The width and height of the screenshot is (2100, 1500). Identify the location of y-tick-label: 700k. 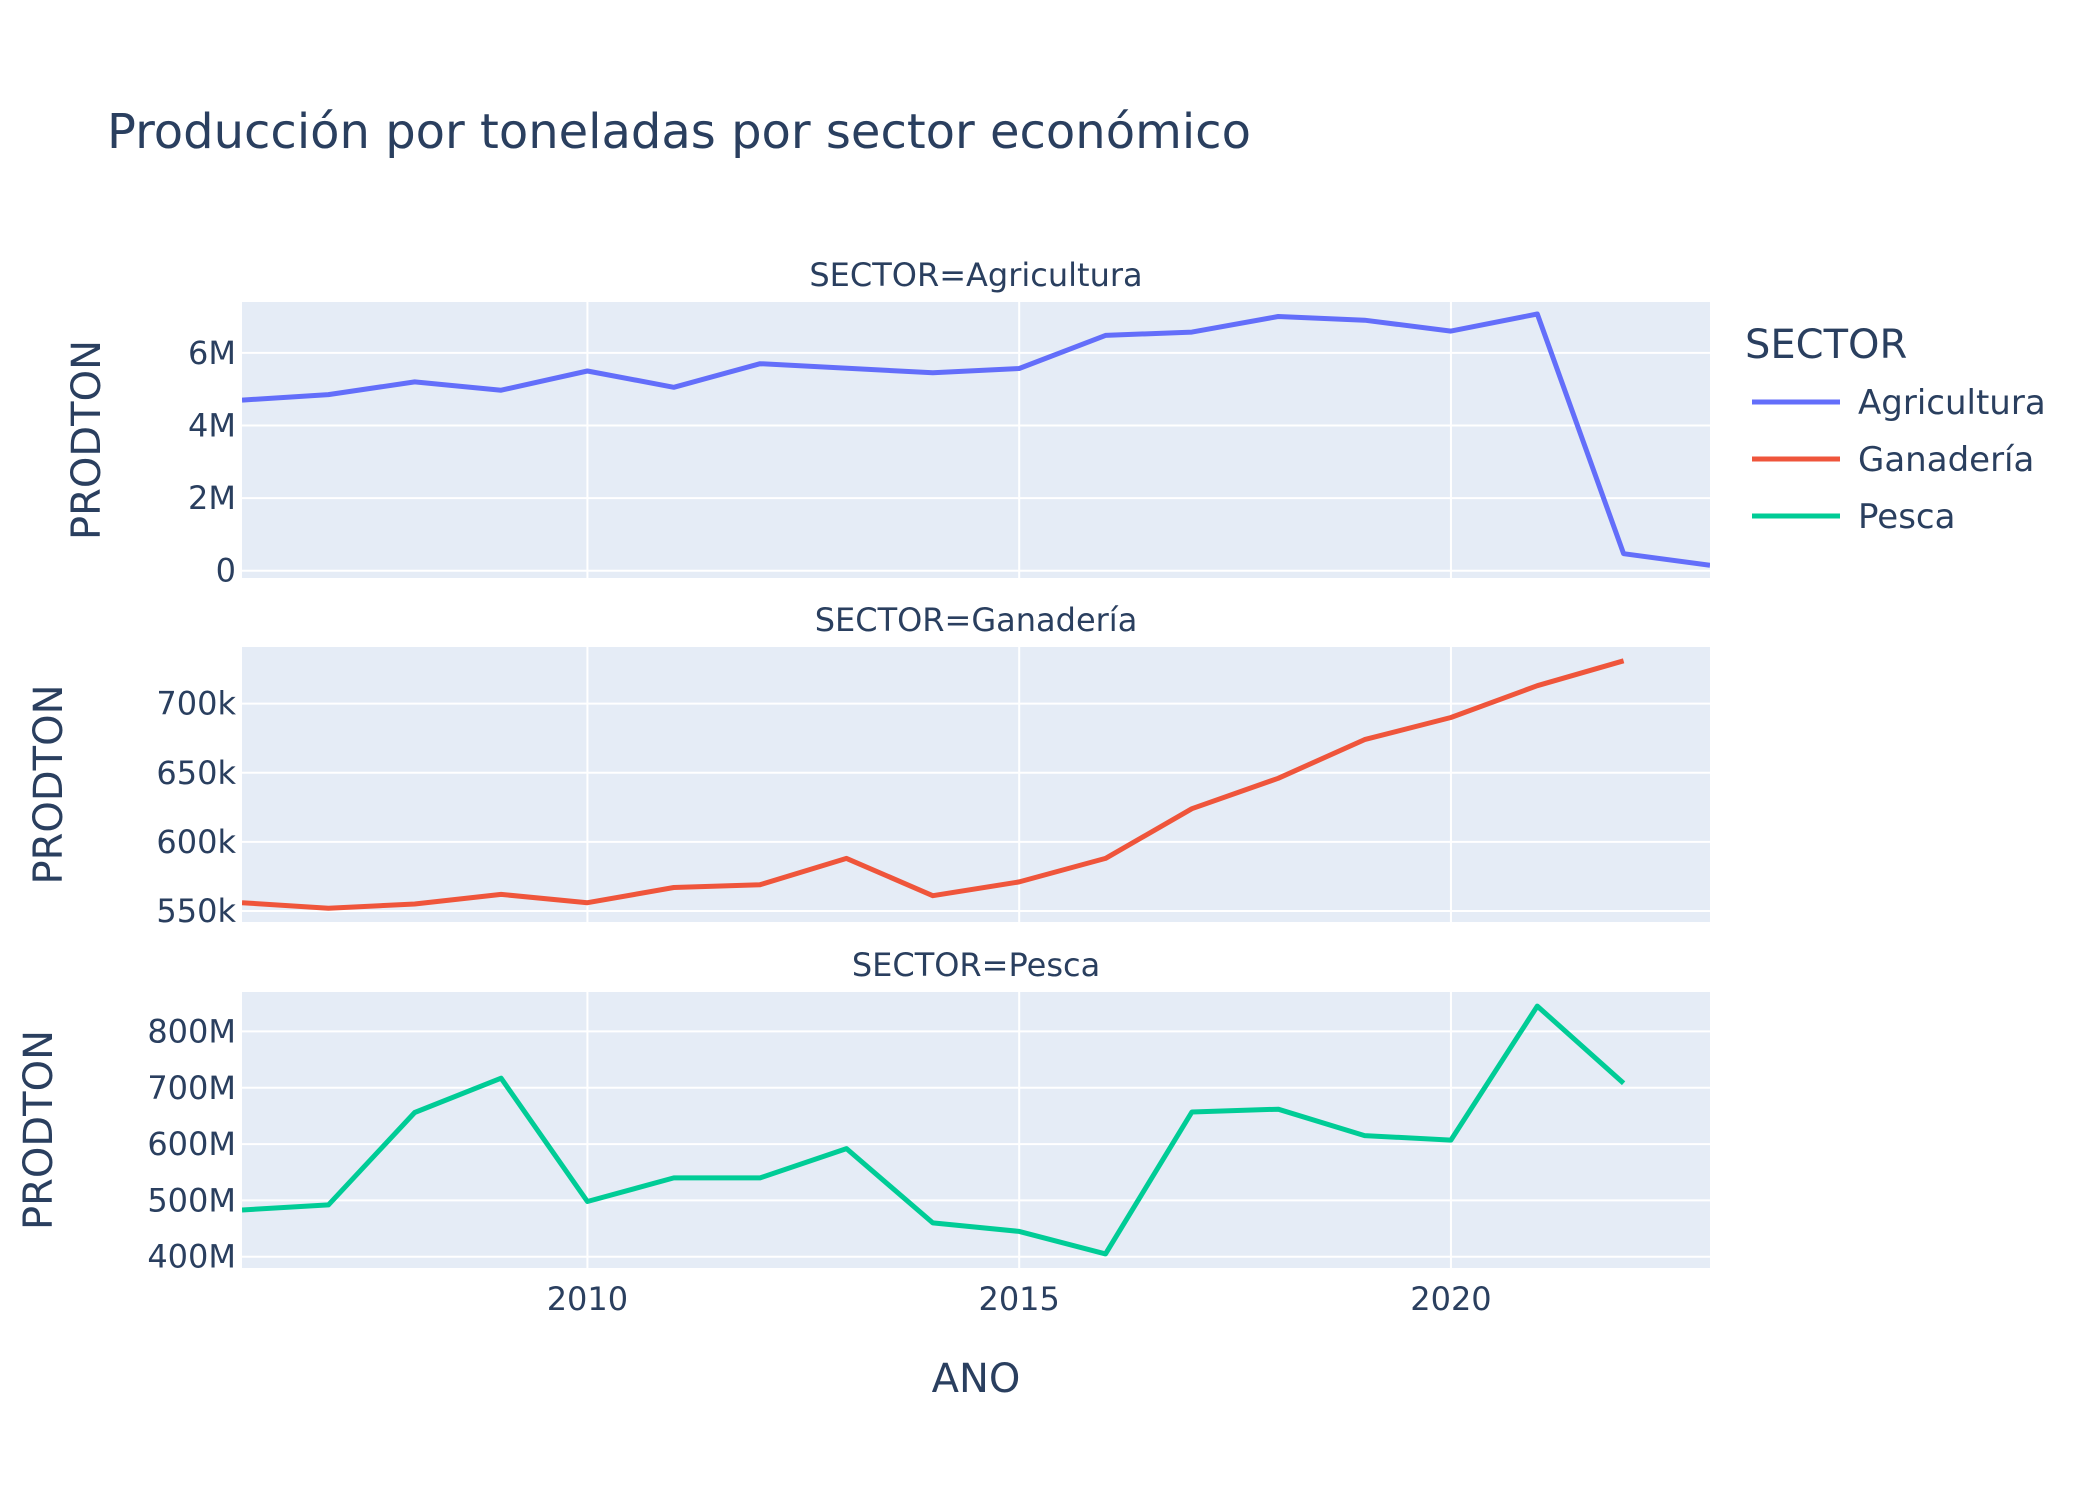
(196, 704).